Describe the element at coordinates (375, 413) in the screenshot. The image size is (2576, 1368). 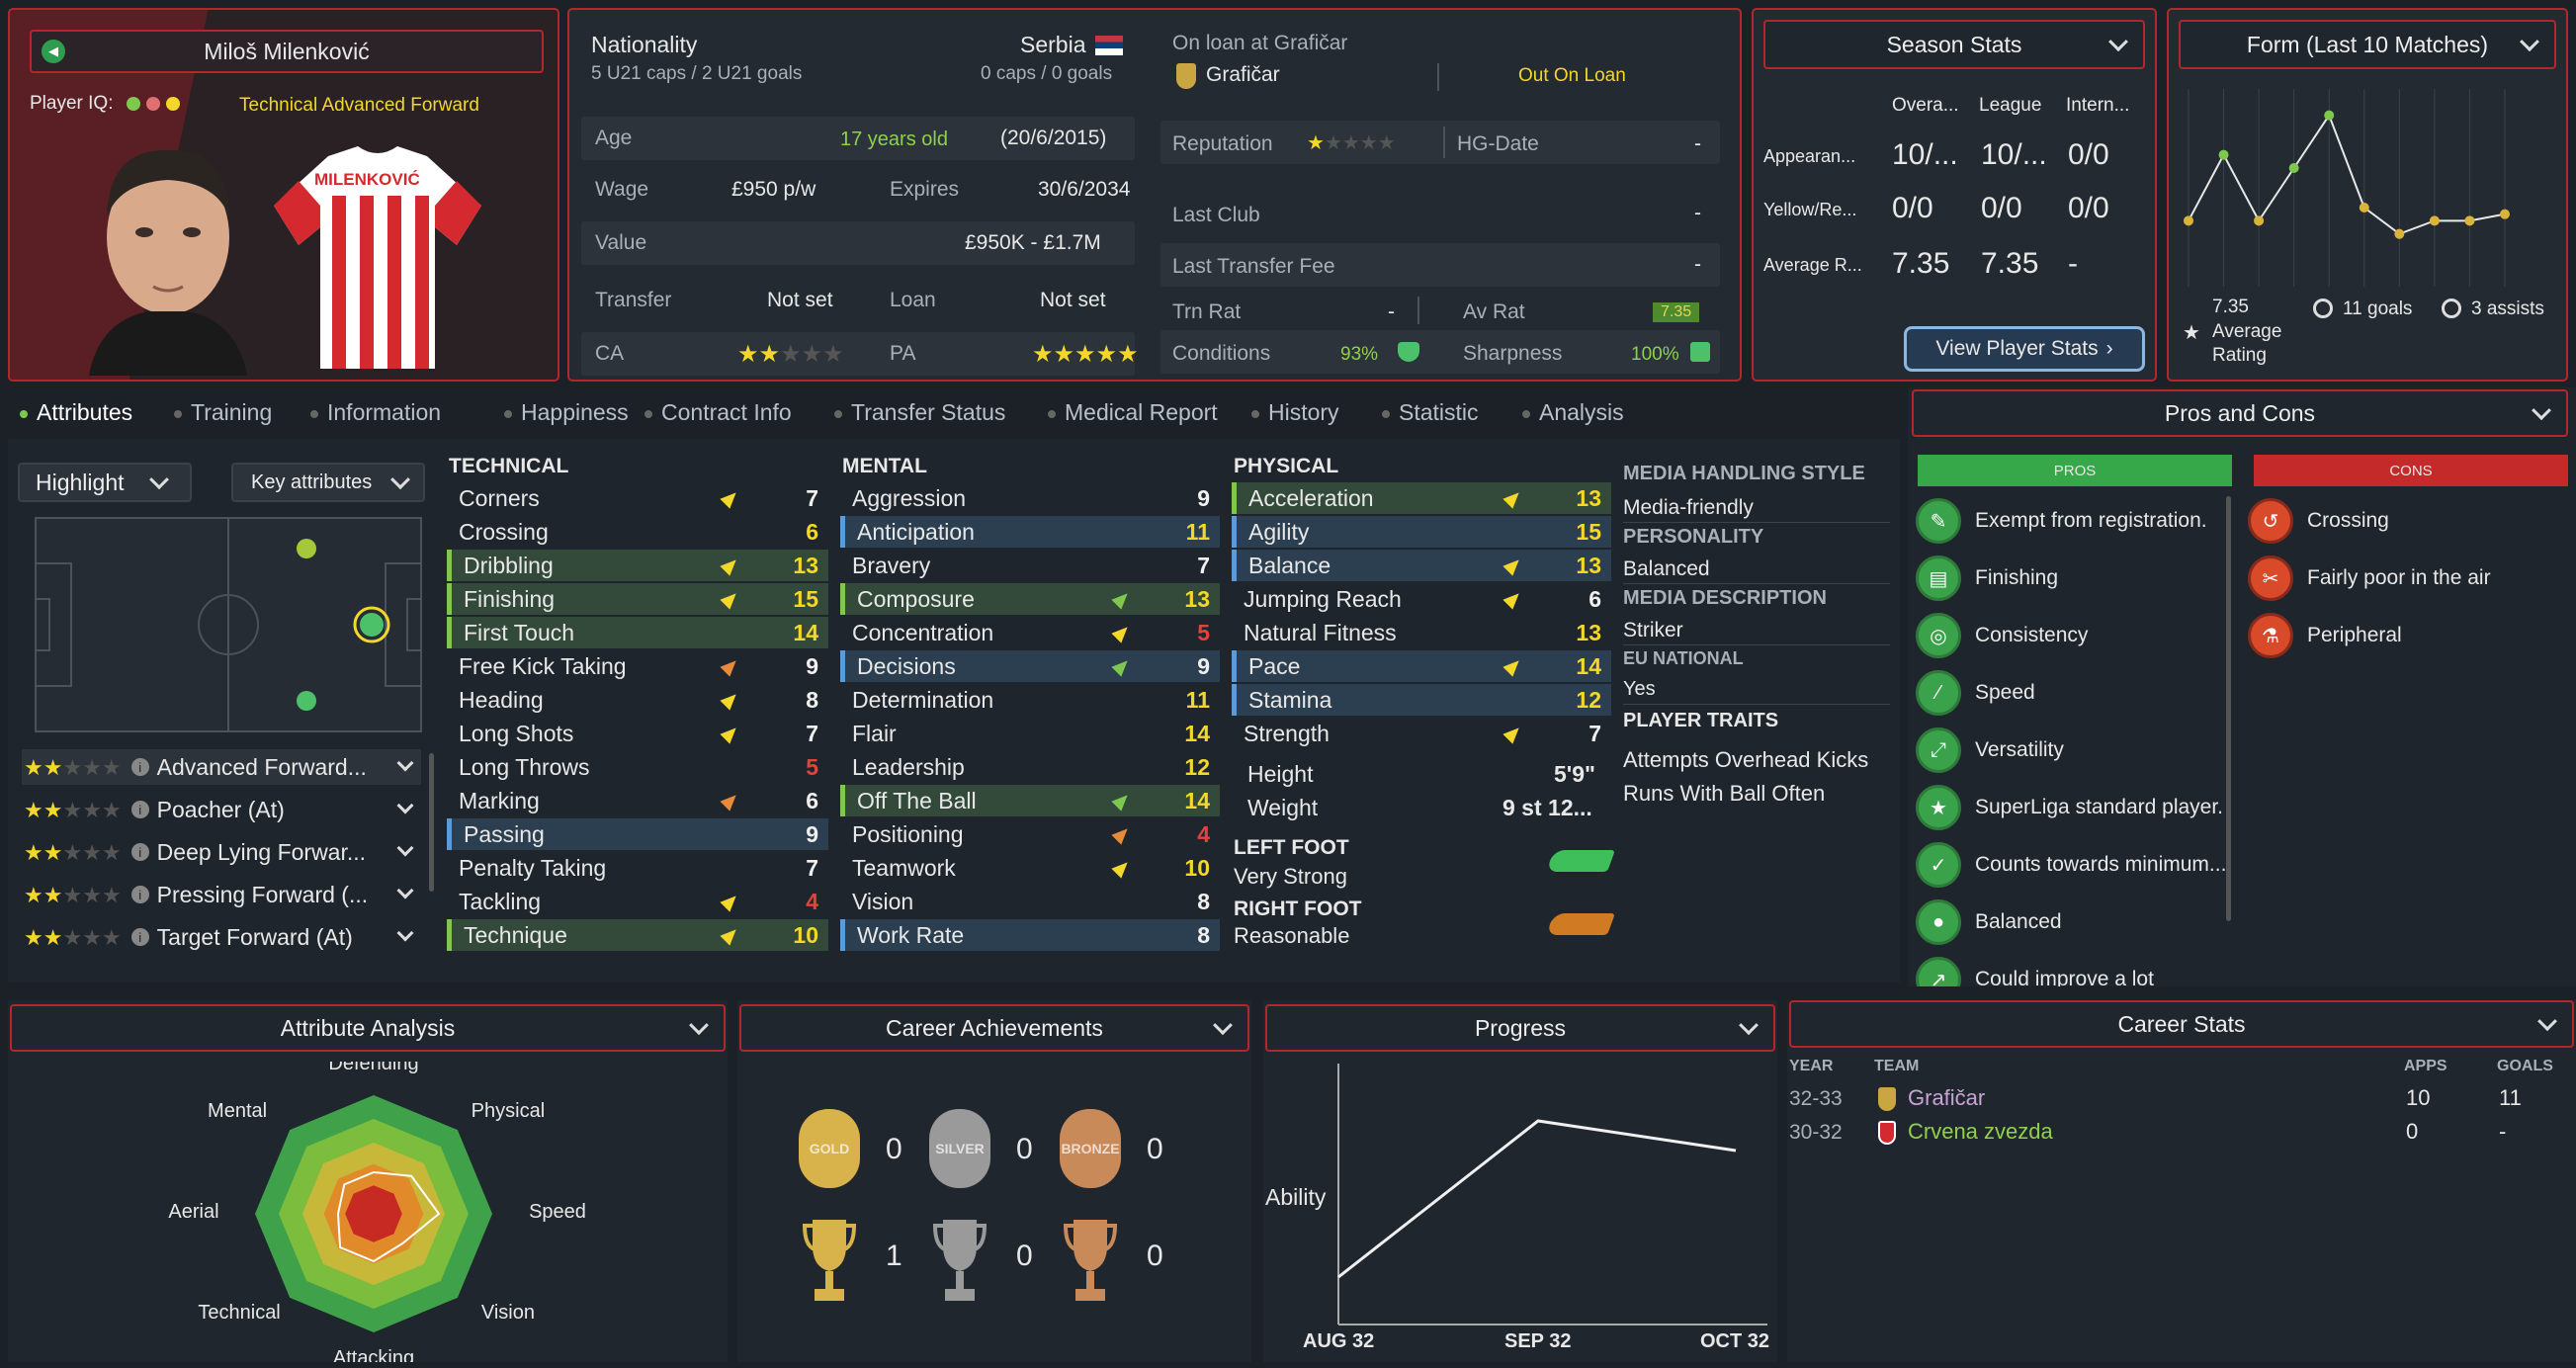
I see `tab-information: Information` at that location.